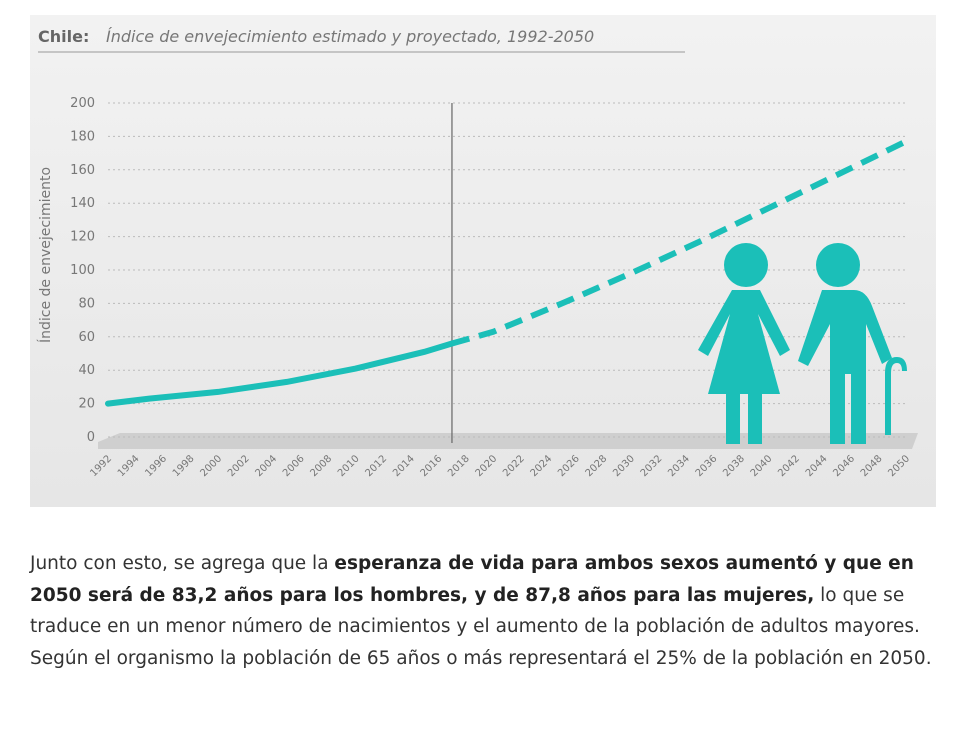 Image resolution: width=966 pixels, height=732 pixels. I want to click on y-tick-label: 200, so click(82, 103).